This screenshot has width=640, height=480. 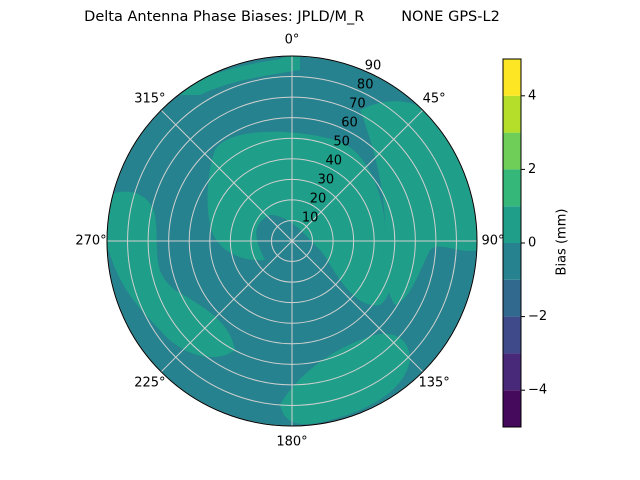 What do you see at coordinates (326, 180) in the screenshot?
I see `r-tick-label: 30` at bounding box center [326, 180].